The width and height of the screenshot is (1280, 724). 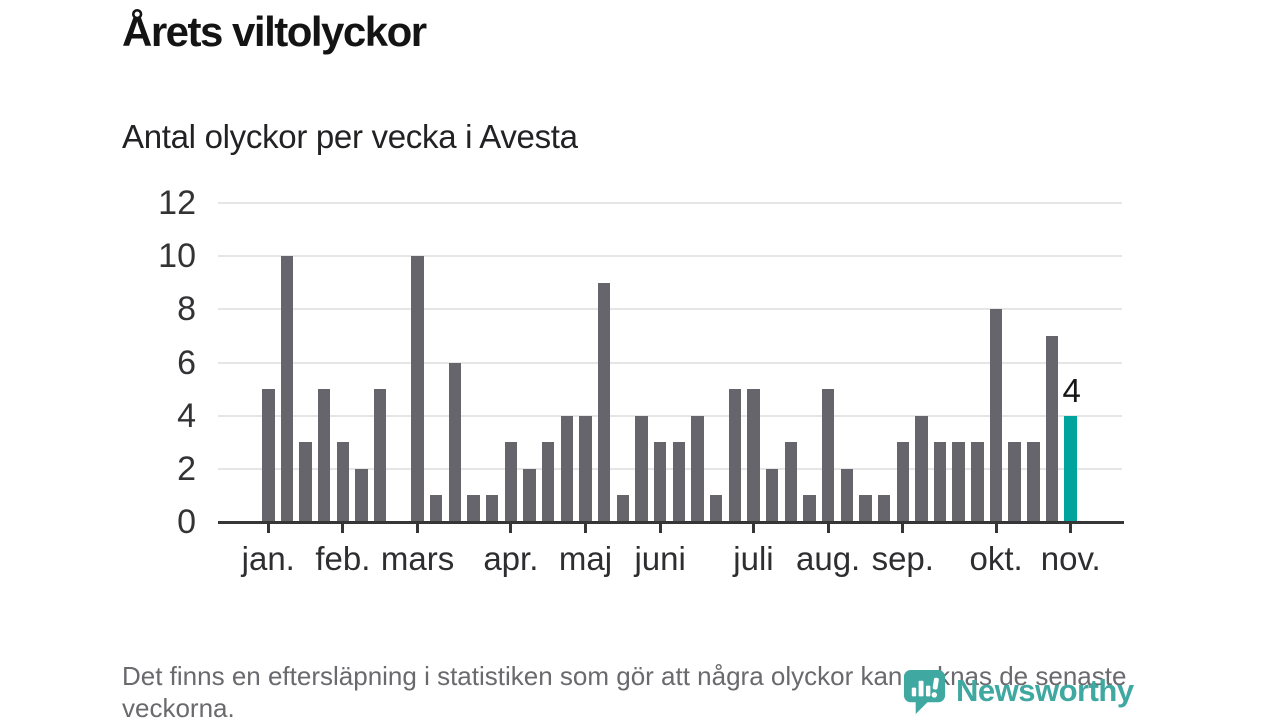 What do you see at coordinates (186, 415) in the screenshot?
I see `y-axis-label: 4` at bounding box center [186, 415].